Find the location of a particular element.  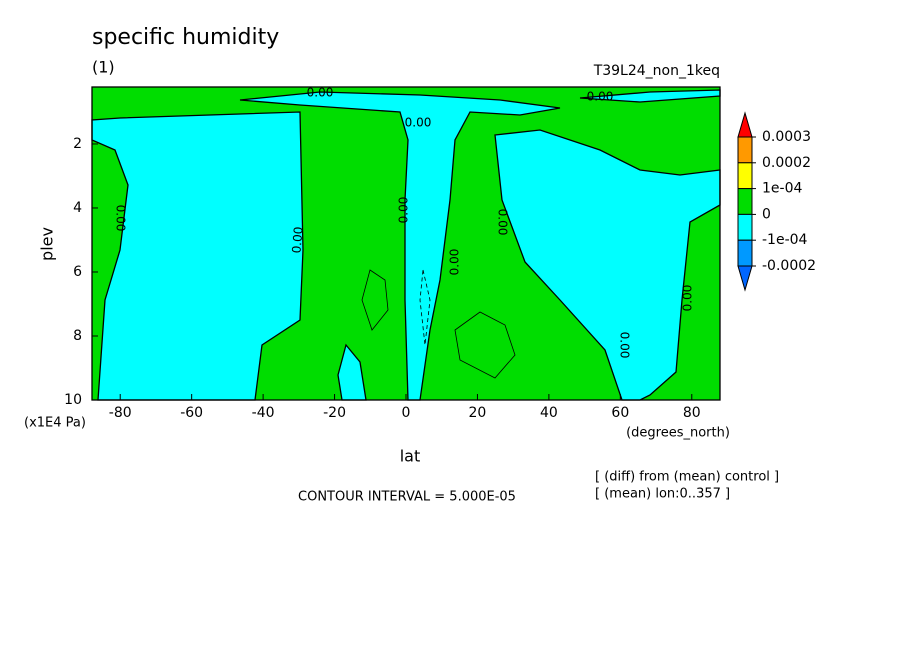

y-tick-label: 2 is located at coordinates (77, 144).